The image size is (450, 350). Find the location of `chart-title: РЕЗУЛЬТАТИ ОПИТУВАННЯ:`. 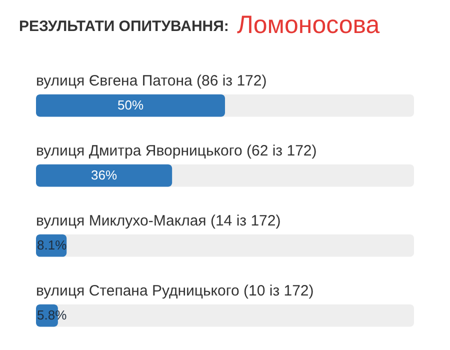

chart-title: РЕЗУЛЬТАТИ ОПИТУВАННЯ: is located at coordinates (124, 26).